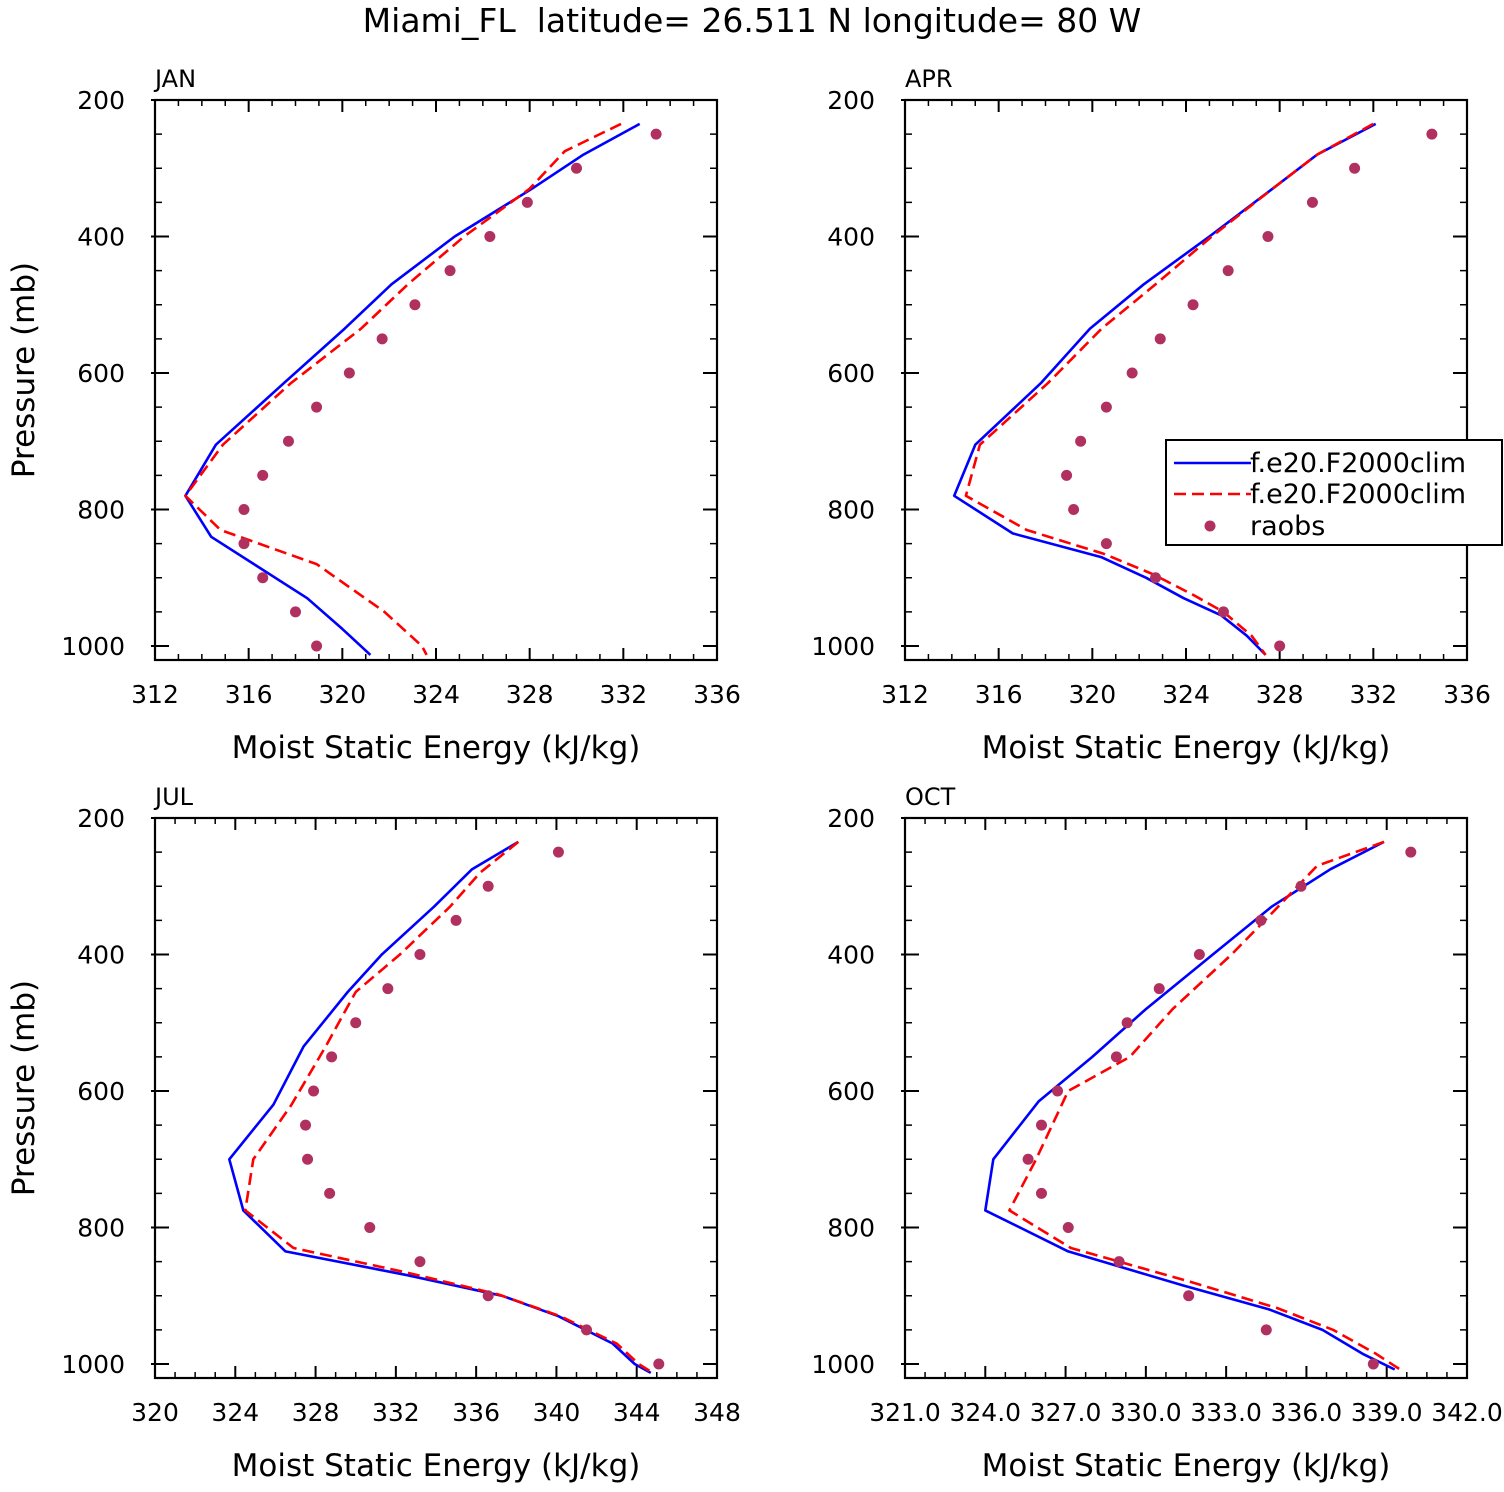 This screenshot has height=1492, width=1504. Describe the element at coordinates (24, 1088) in the screenshot. I see `y-axis-label: Pressure (mb)` at that location.